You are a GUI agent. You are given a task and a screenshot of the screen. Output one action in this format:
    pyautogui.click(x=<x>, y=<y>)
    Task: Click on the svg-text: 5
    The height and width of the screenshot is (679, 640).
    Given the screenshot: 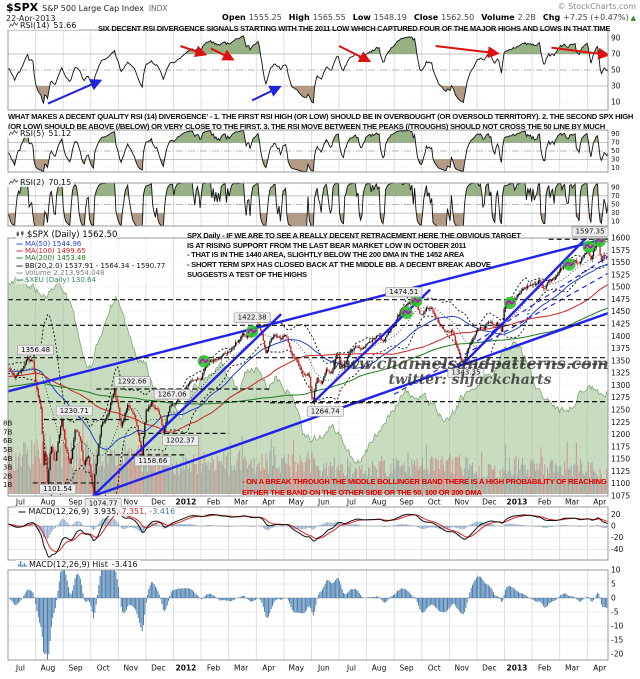 What is the action you would take?
    pyautogui.click(x=613, y=584)
    